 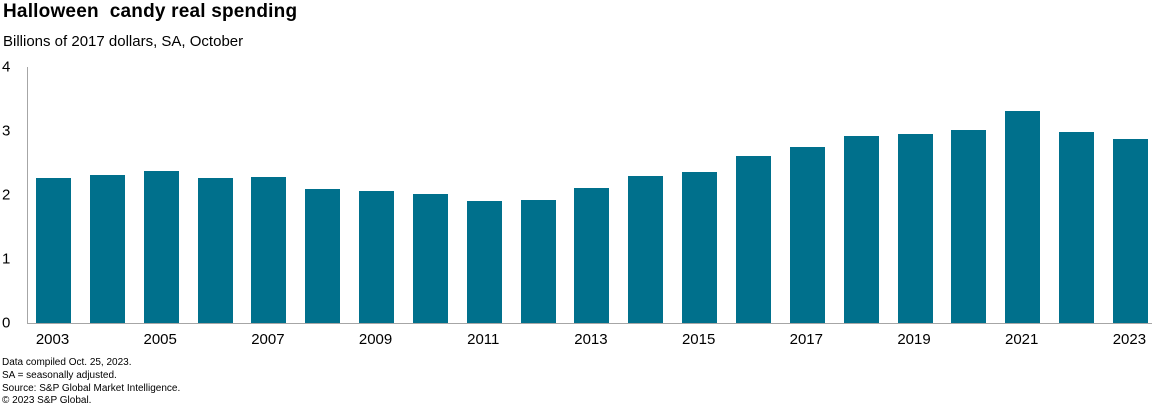 What do you see at coordinates (47, 401) in the screenshot?
I see `footnote-copyright: © 2023 S&P Global.` at bounding box center [47, 401].